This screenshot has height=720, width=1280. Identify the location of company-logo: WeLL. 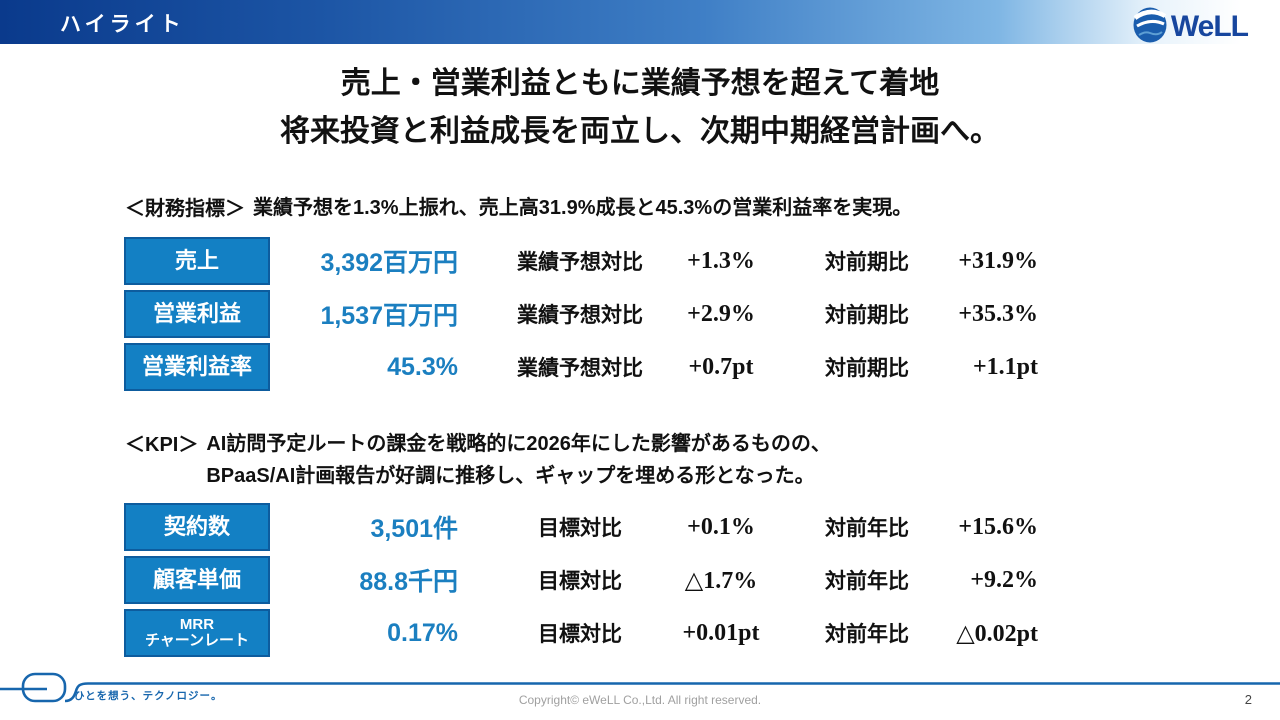
(1190, 26).